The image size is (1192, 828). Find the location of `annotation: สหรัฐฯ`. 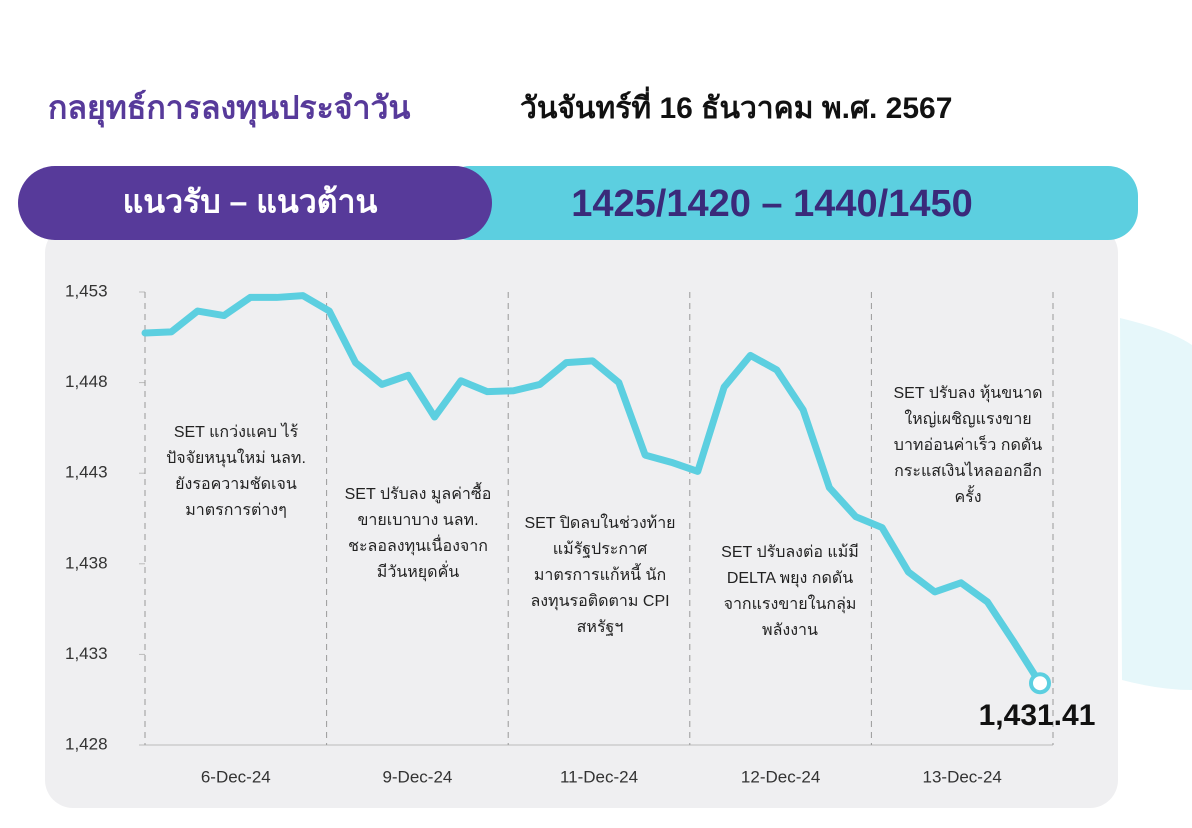

annotation: สหรัฐฯ is located at coordinates (600, 627).